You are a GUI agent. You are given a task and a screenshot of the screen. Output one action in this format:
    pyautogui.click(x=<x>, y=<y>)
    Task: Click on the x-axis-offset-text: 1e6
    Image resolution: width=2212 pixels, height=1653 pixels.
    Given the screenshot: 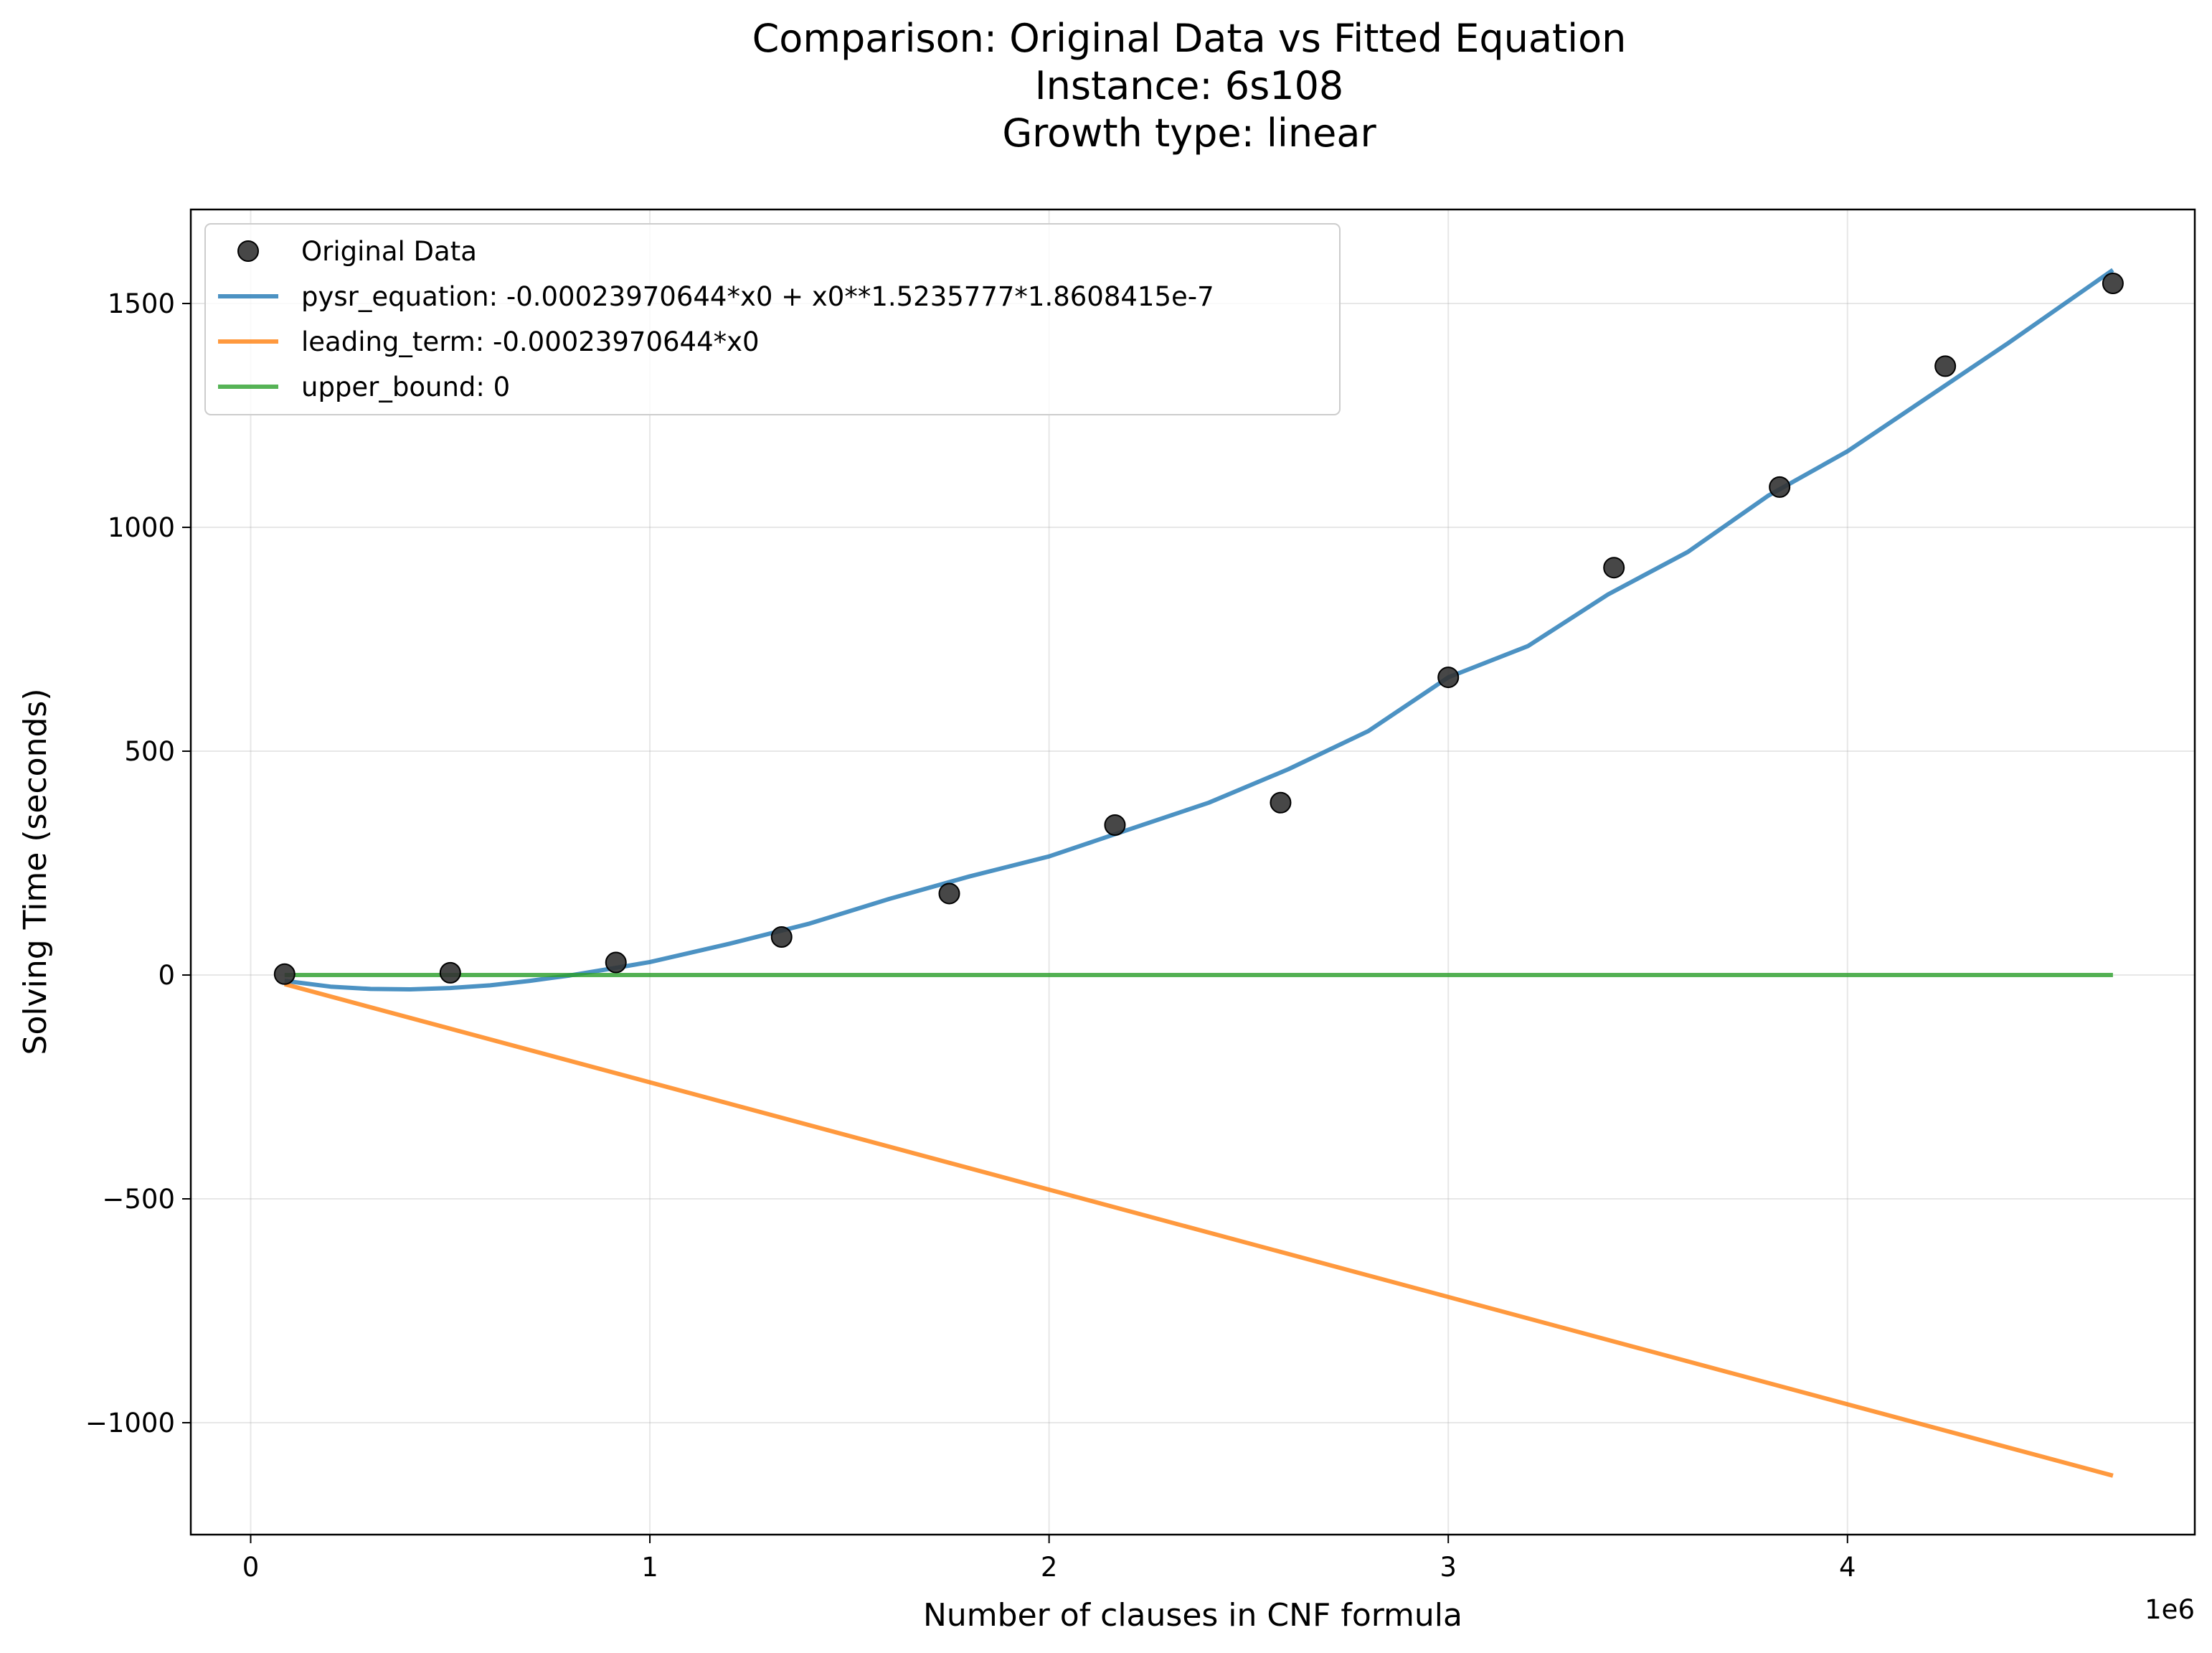 What is the action you would take?
    pyautogui.click(x=2170, y=1609)
    